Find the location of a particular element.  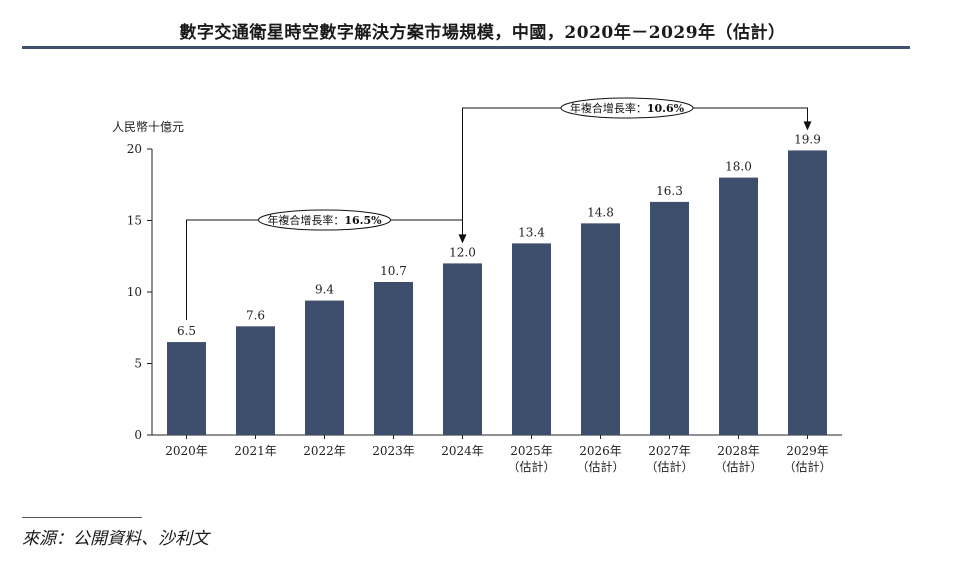

bar-value-label: 10.7 is located at coordinates (393, 271).